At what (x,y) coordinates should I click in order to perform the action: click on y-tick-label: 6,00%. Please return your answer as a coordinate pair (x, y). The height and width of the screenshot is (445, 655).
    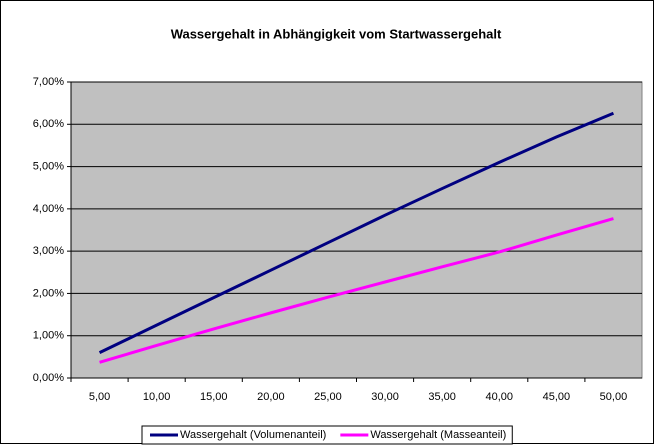
    Looking at the image, I should click on (48, 124).